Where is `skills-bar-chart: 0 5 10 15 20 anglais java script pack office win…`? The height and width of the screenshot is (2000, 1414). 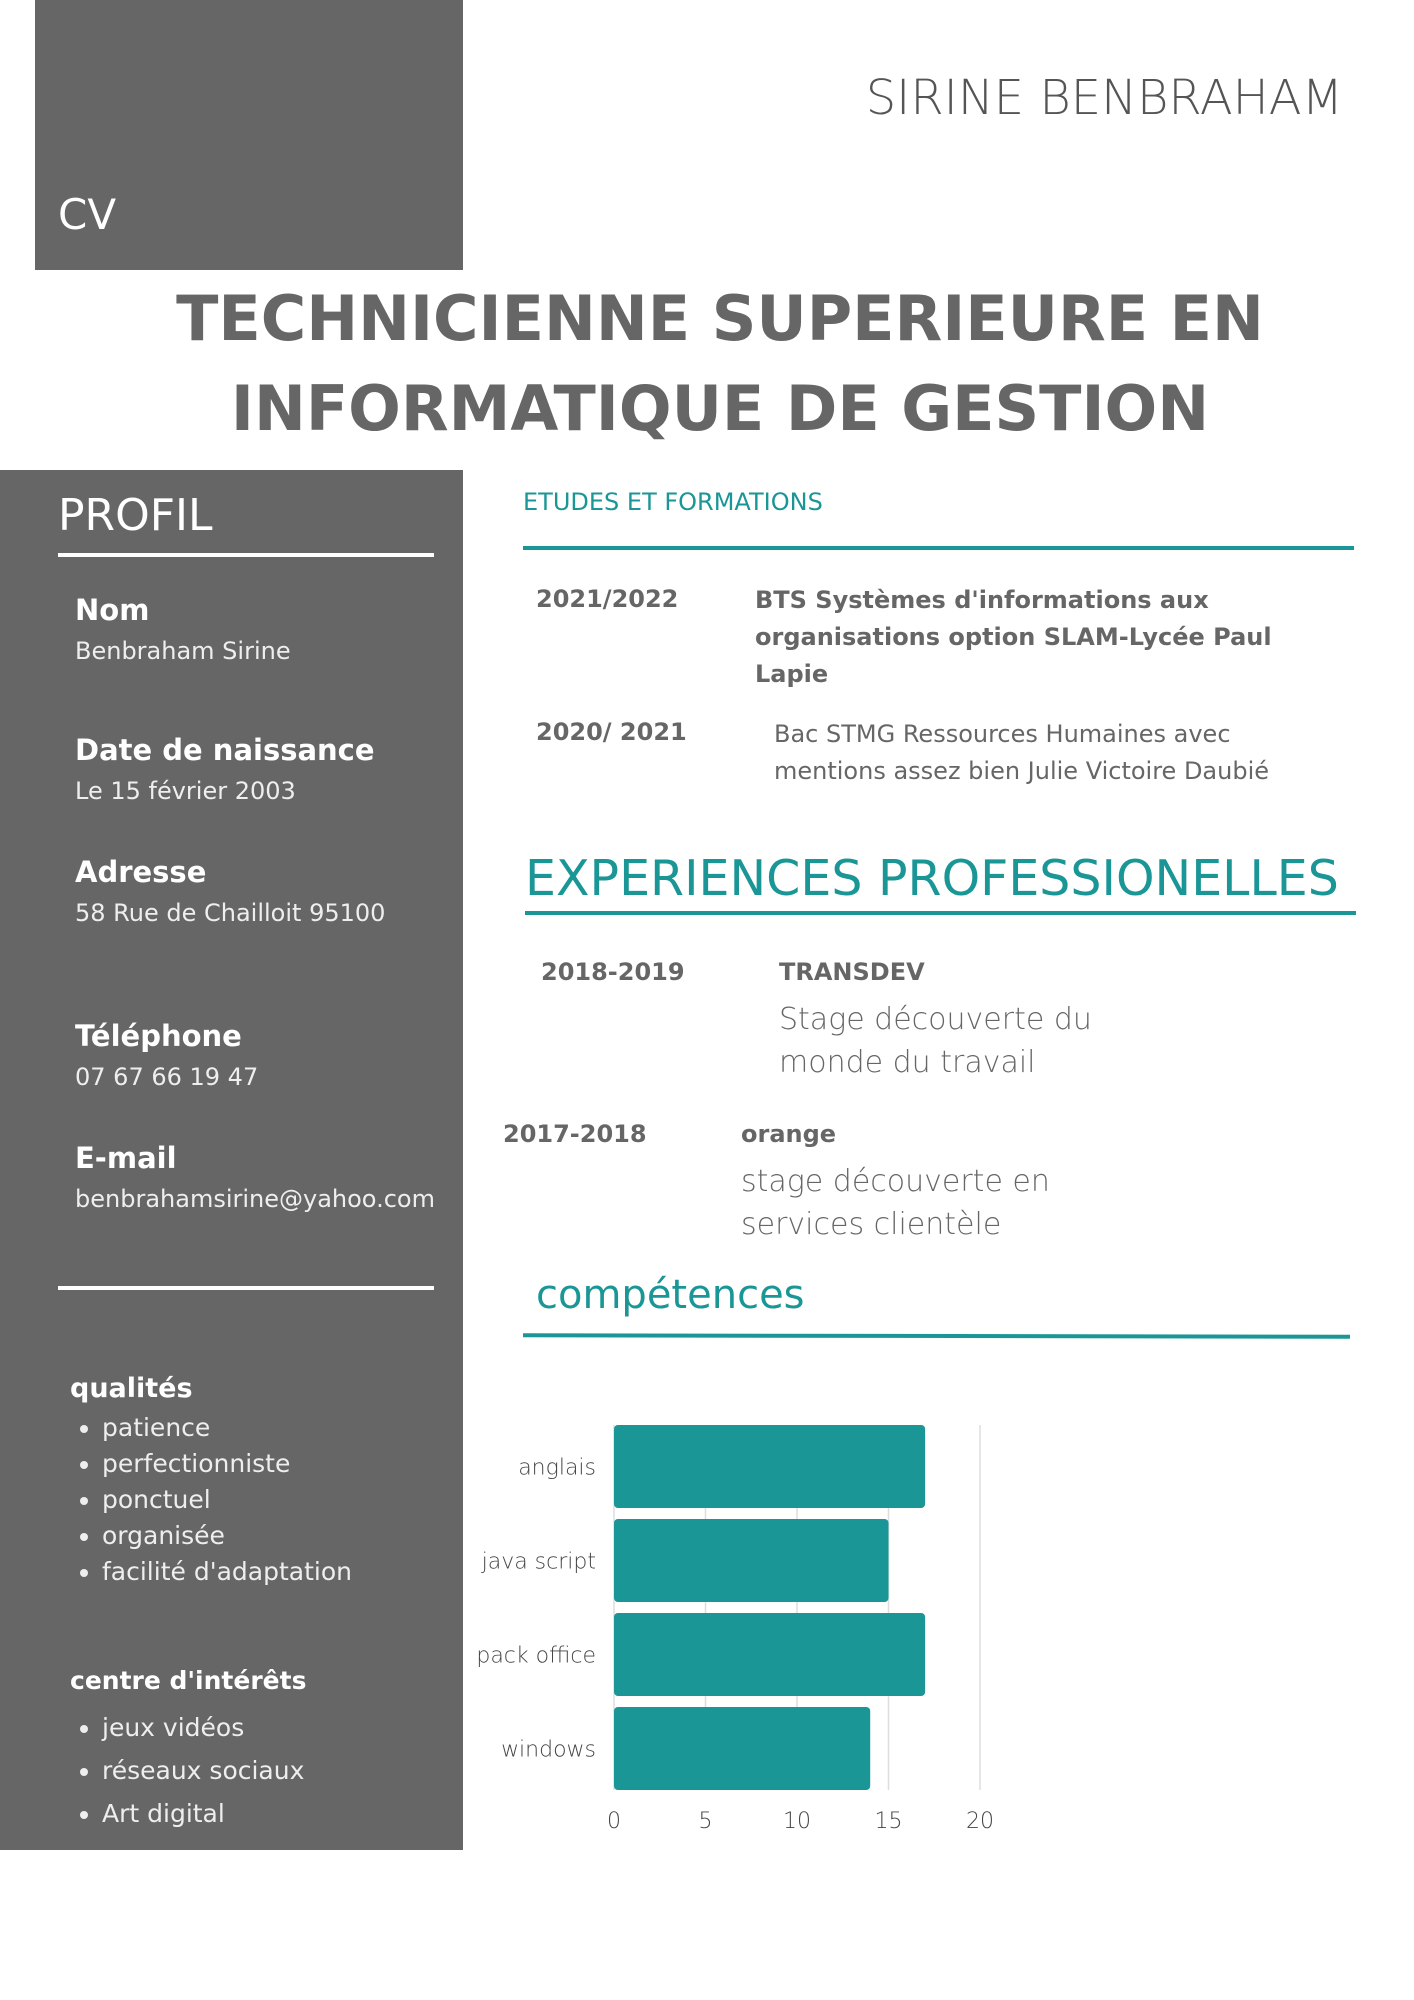
skills-bar-chart: 0 5 10 15 20 anglais java script pack office win… is located at coordinates (735, 1629).